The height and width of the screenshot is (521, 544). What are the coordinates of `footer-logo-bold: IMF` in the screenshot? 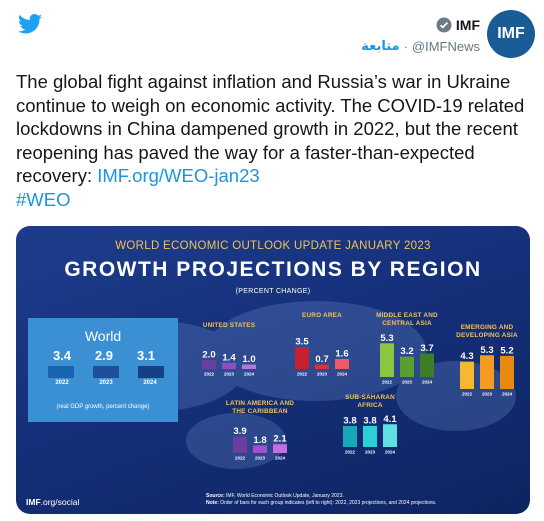 It's located at (33, 502).